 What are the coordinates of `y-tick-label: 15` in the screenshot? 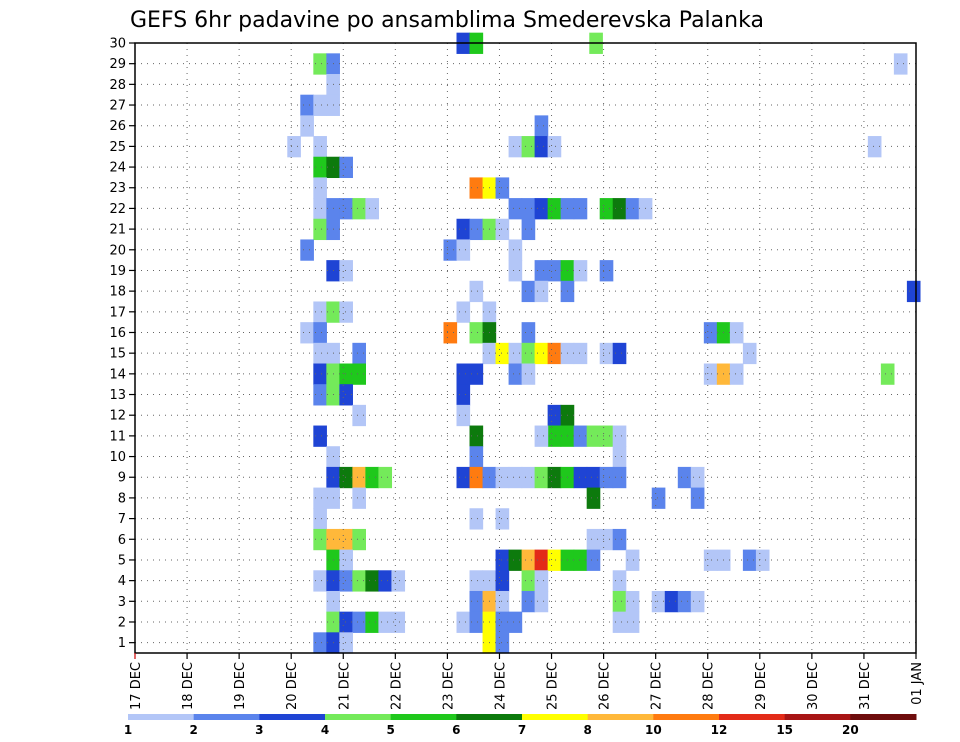 It's located at (117, 354).